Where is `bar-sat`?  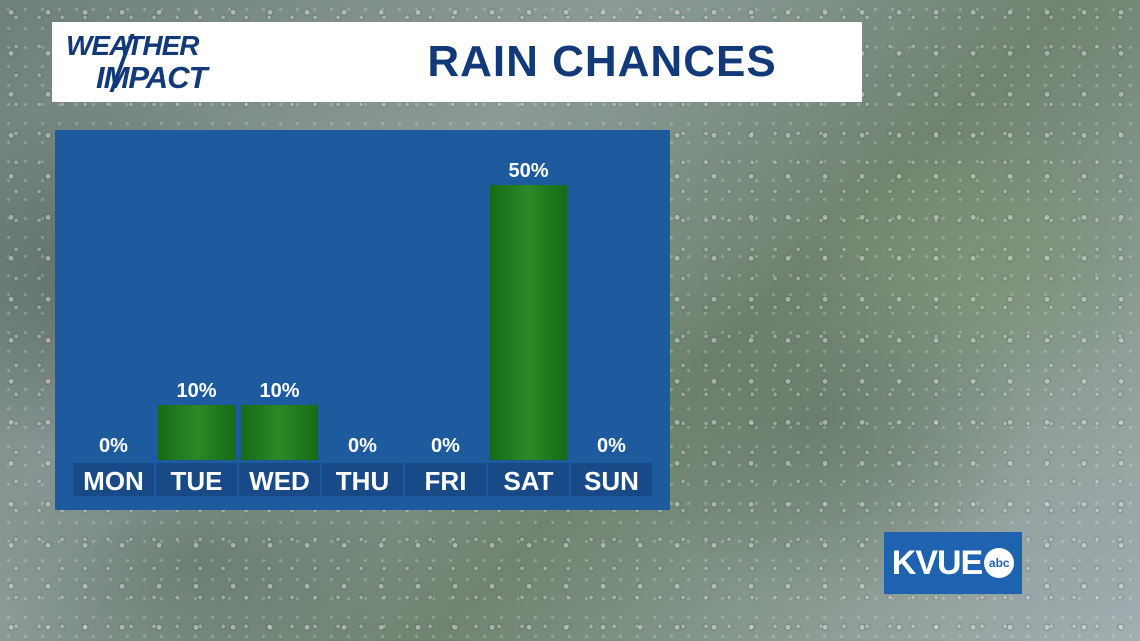 bar-sat is located at coordinates (528, 322).